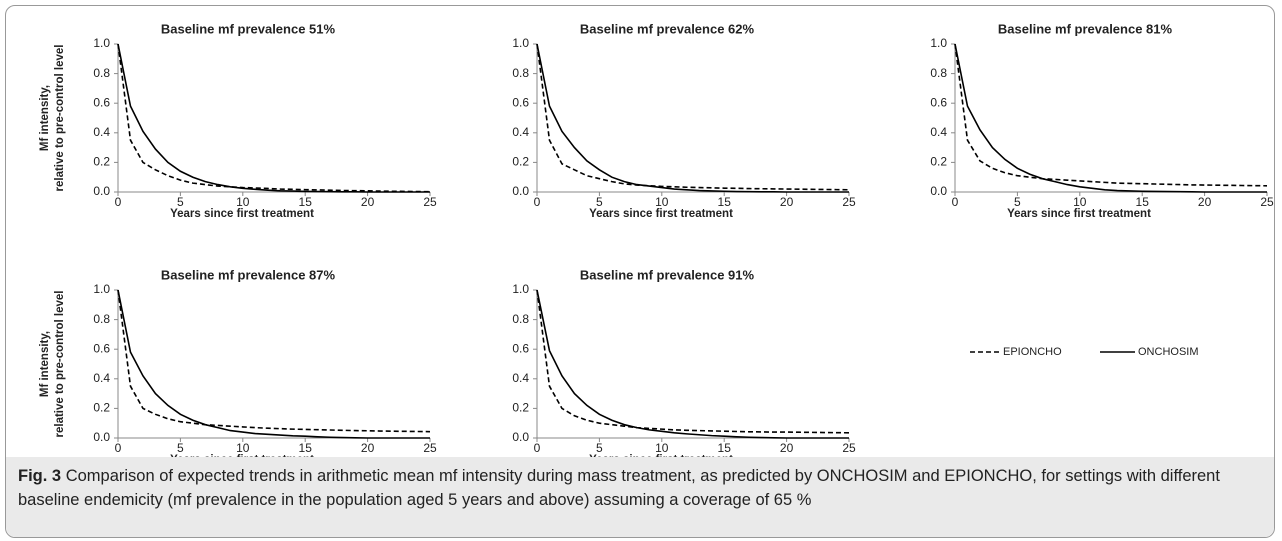 The width and height of the screenshot is (1282, 541). What do you see at coordinates (248, 28) in the screenshot?
I see `chart-title: Baseline mf prevalence 51%` at bounding box center [248, 28].